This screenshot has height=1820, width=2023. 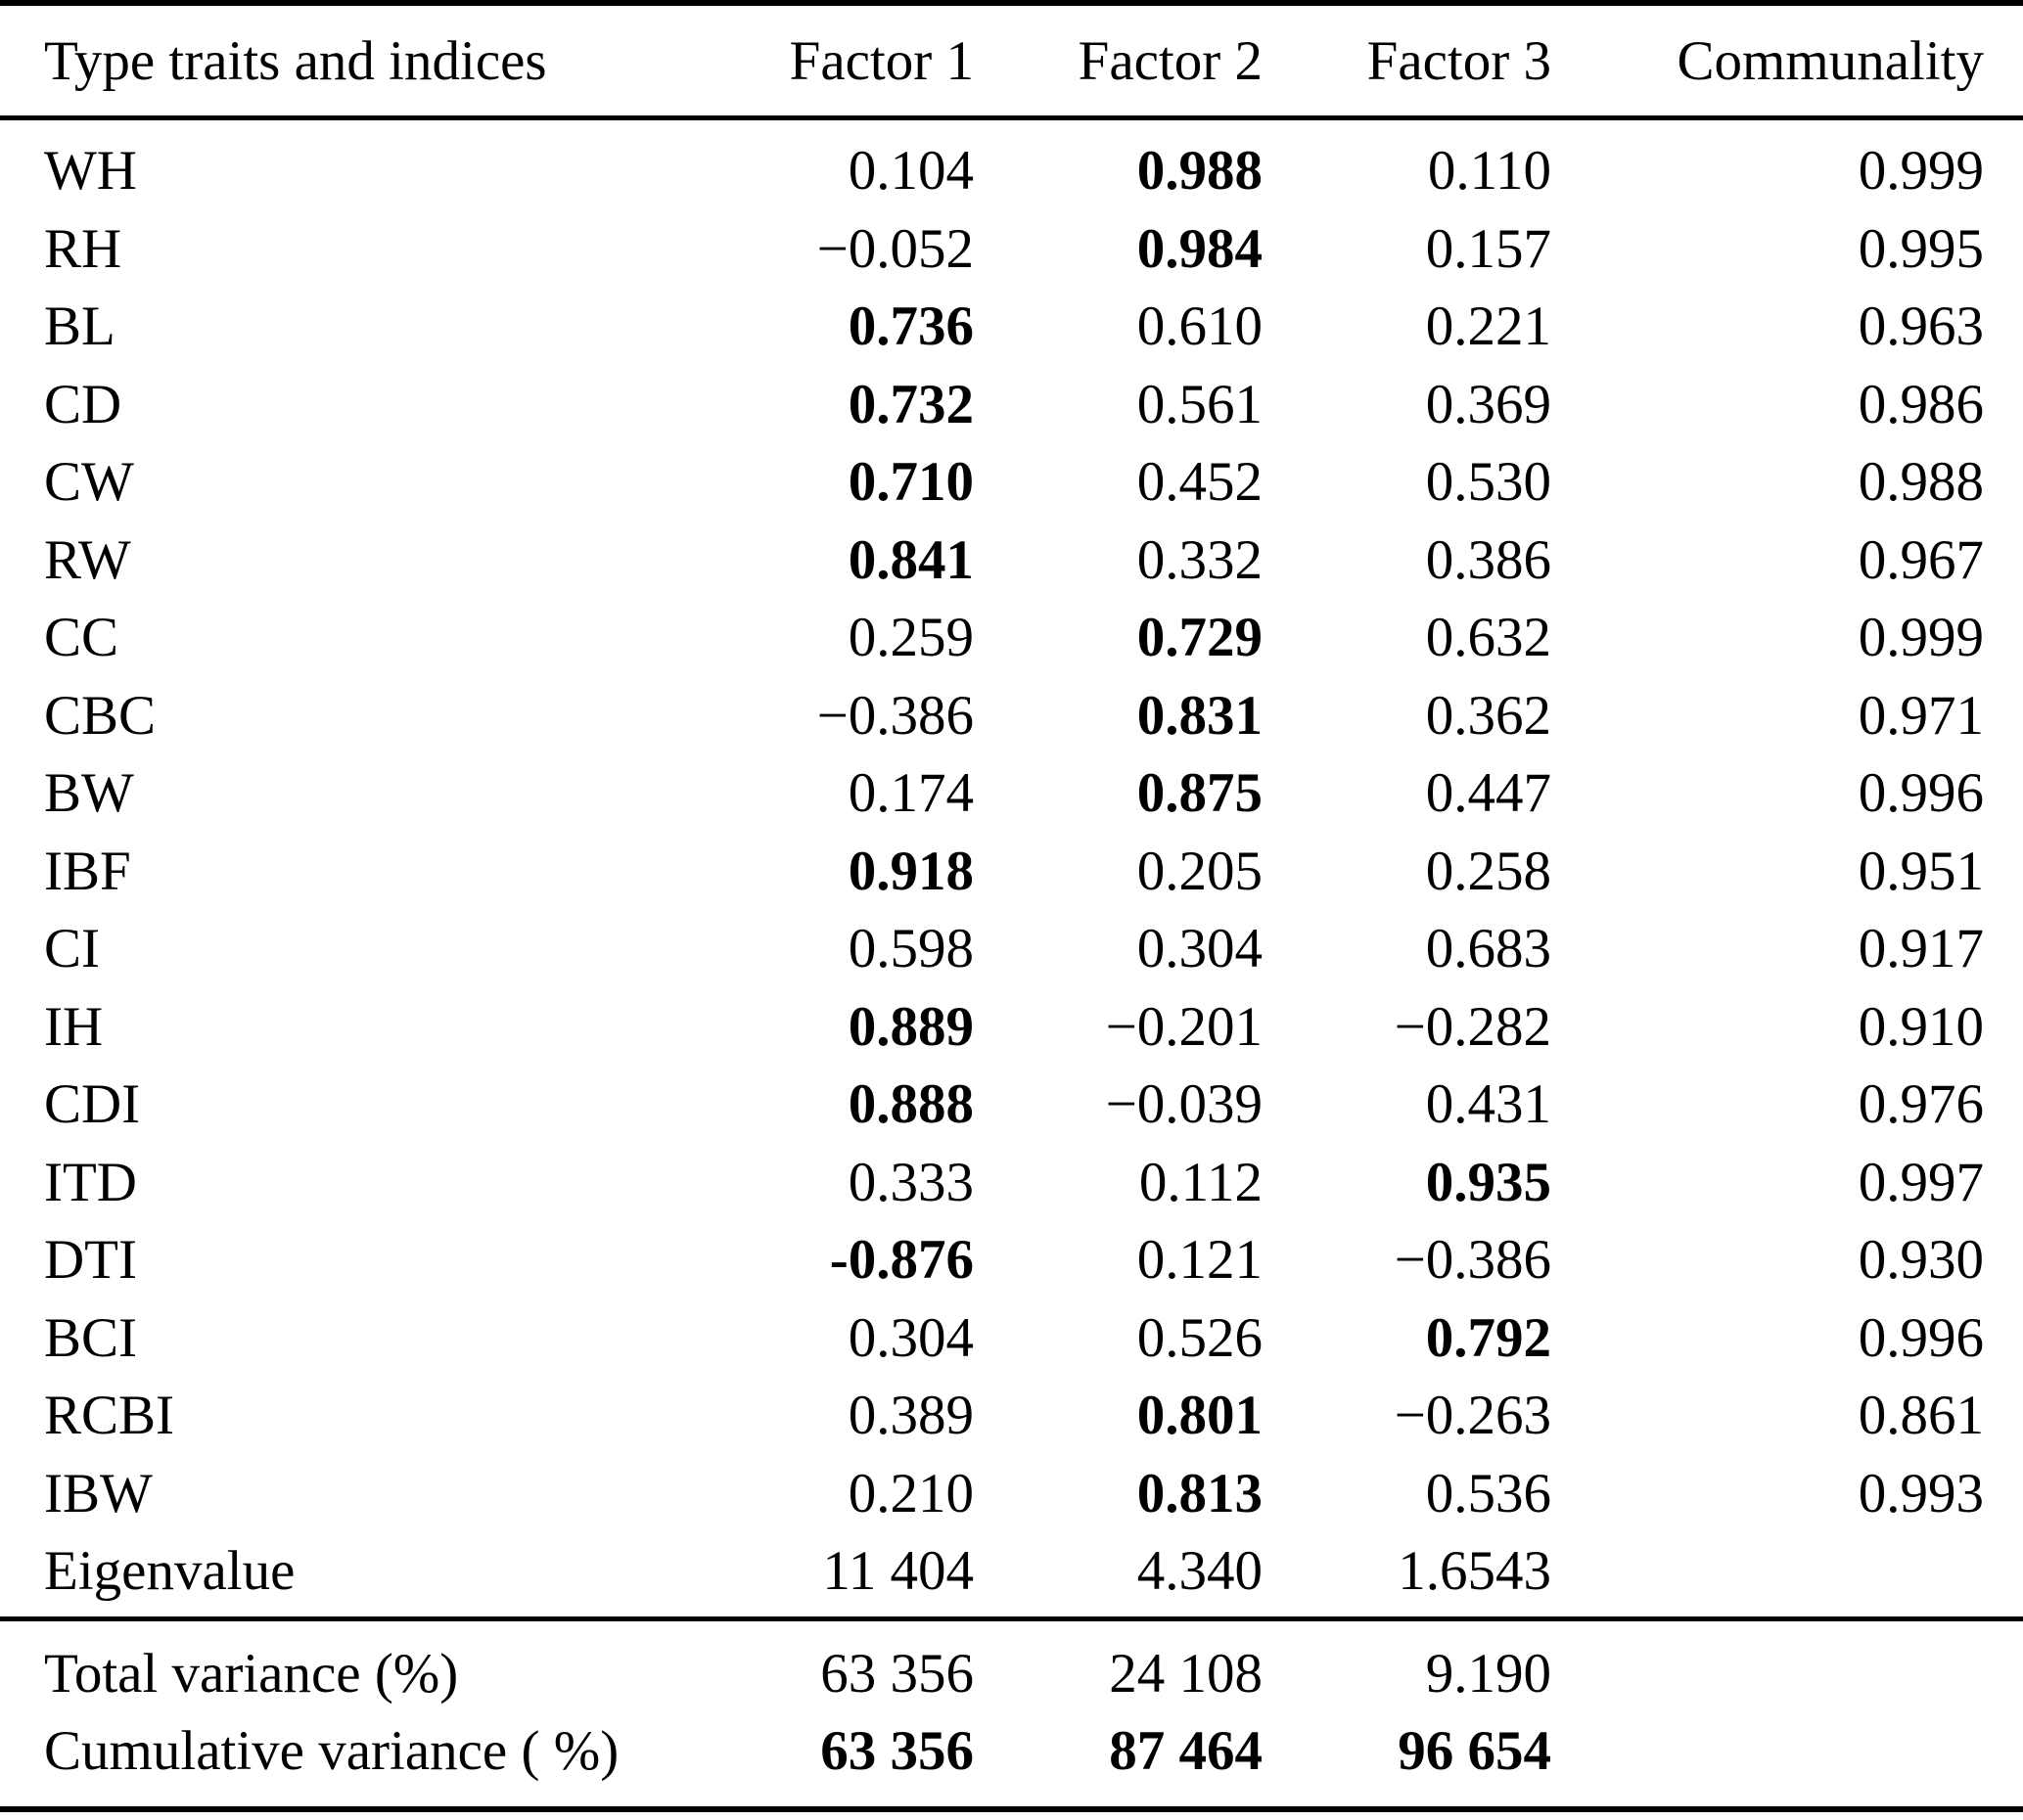 I want to click on table-row: RH −0.052 0.984 0.157 0.995, so click(x=992, y=249).